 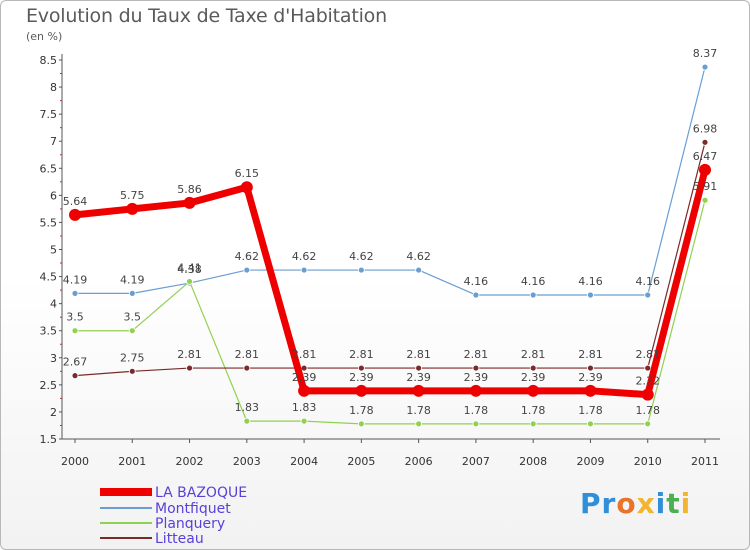 What do you see at coordinates (705, 156) in the screenshot?
I see `data-label: 6.47` at bounding box center [705, 156].